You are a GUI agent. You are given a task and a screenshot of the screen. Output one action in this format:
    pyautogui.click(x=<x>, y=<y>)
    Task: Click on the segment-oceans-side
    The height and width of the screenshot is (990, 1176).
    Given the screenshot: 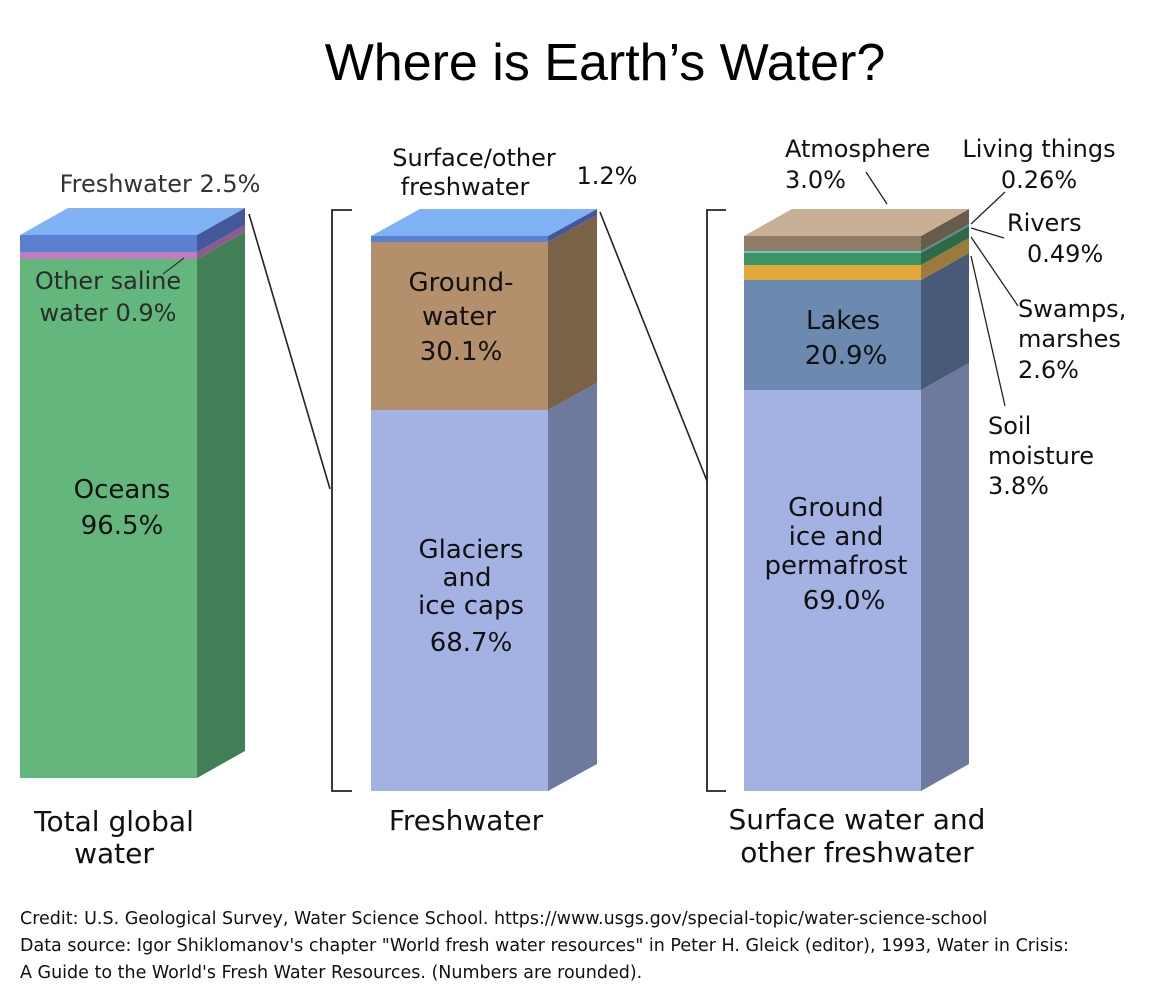 What is the action you would take?
    pyautogui.click(x=221, y=505)
    